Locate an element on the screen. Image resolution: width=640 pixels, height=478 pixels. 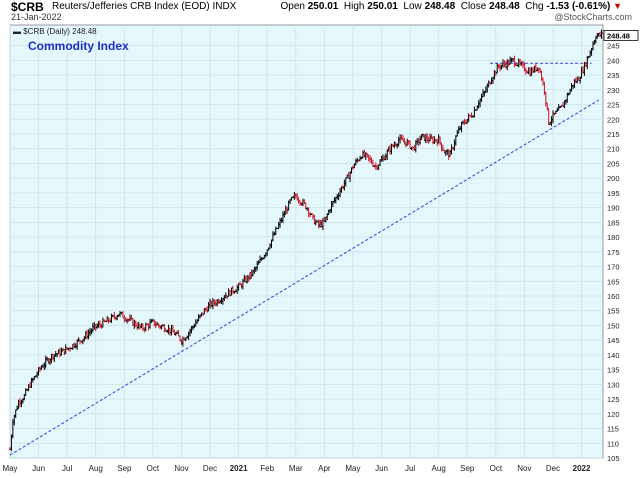
y-tick-label: 130 is located at coordinates (613, 384).